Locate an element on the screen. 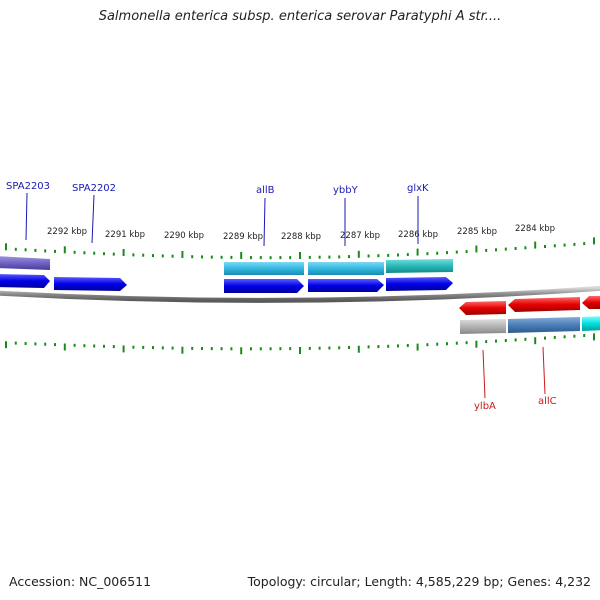 The image size is (600, 600). cog-ring-inner is located at coordinates (530, 325).